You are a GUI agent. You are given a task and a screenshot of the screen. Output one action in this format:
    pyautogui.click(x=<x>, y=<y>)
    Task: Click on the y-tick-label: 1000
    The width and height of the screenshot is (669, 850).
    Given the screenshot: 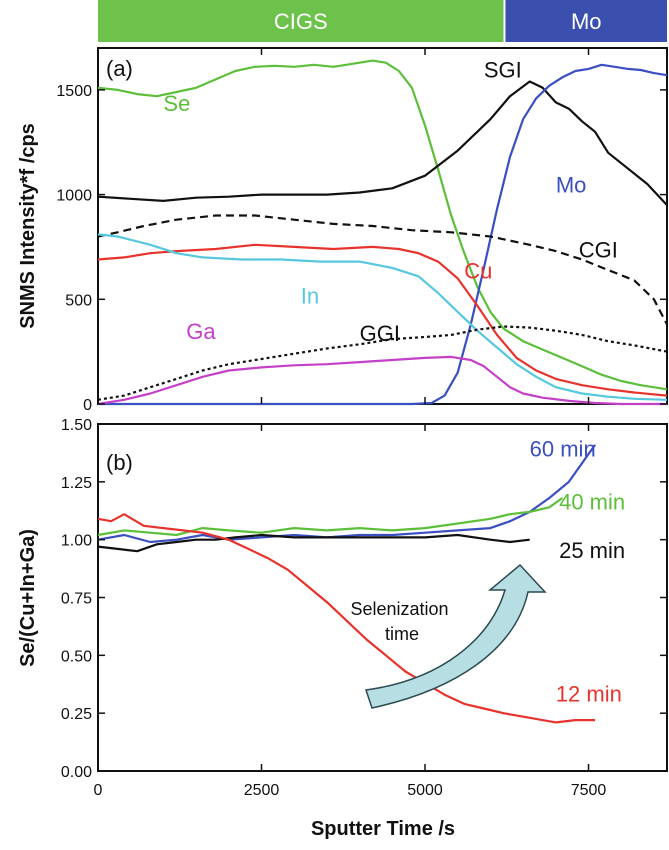 What is the action you would take?
    pyautogui.click(x=74, y=196)
    